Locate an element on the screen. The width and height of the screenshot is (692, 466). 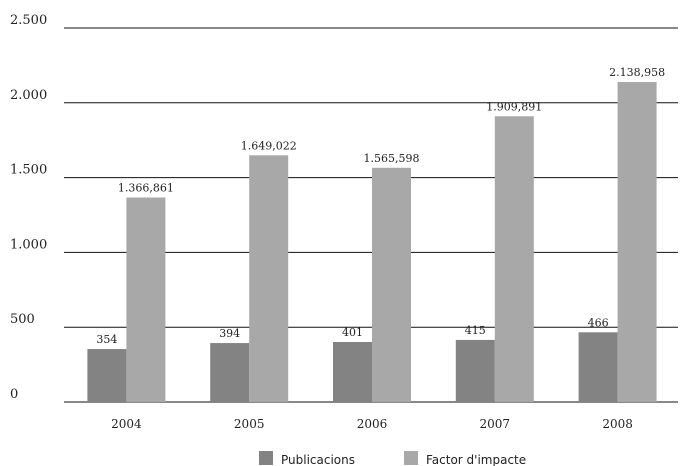
y-tick-label-1: 500 is located at coordinates (22, 319).